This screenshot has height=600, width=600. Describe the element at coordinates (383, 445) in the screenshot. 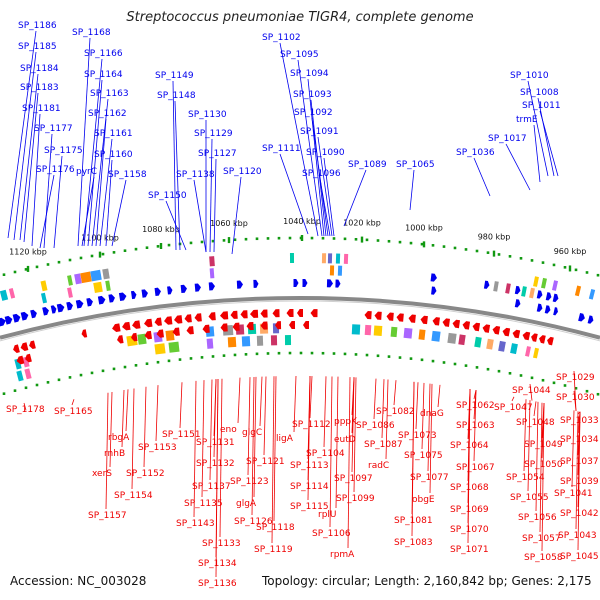

I see `reverse-gene-label: SP_1087` at that location.